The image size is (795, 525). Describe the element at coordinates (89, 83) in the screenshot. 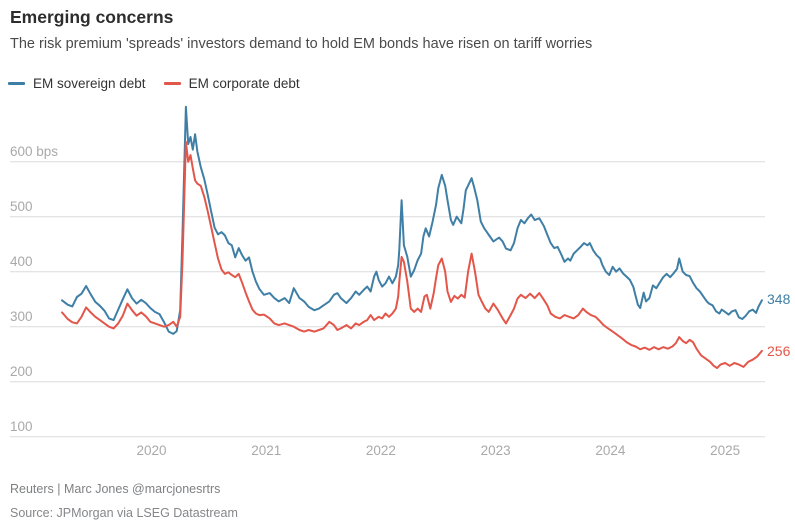

I see `legend-label-sovereign: EM sovereign debt` at that location.